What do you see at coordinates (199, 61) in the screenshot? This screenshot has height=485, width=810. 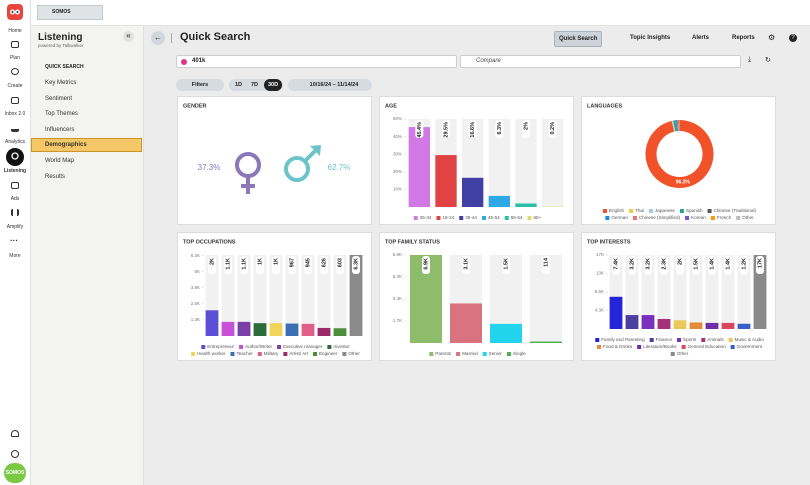 I see `query-text: 401k` at bounding box center [199, 61].